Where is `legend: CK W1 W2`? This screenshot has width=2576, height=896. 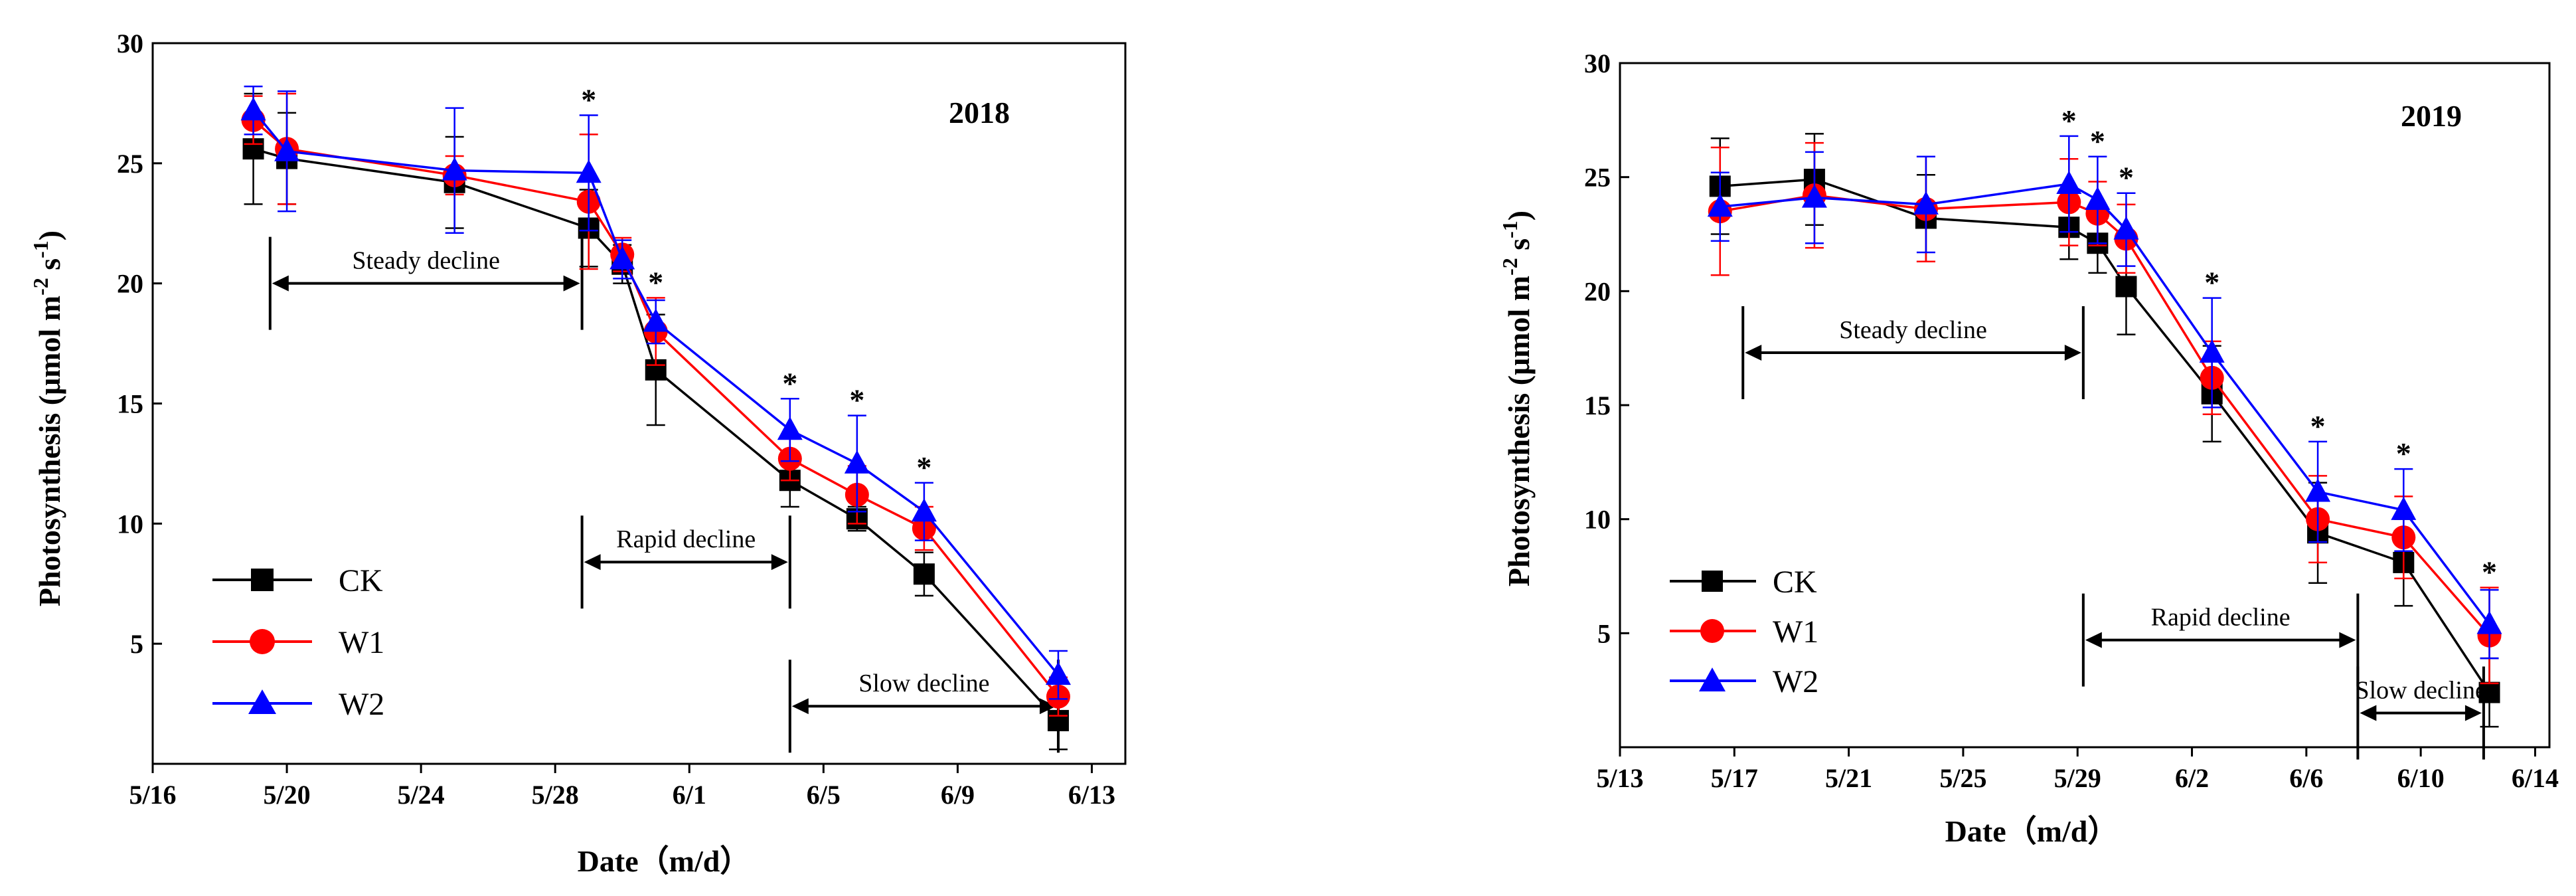
legend: CK W1 W2 is located at coordinates (1744, 632).